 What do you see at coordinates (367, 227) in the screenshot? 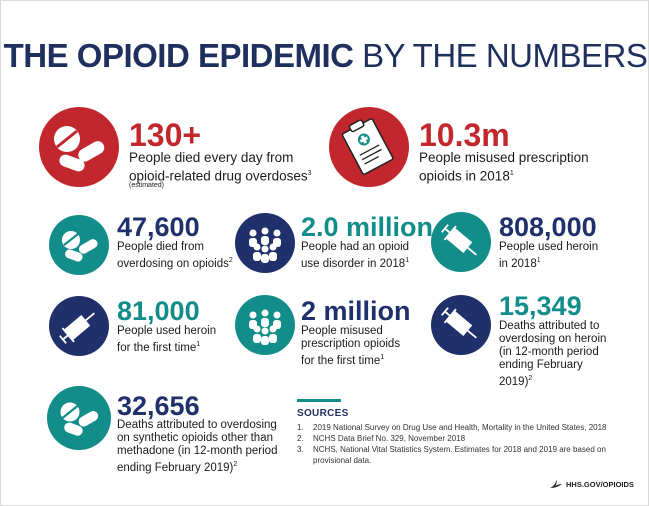
I see `stat-number-use-disorder: 2.0 million` at bounding box center [367, 227].